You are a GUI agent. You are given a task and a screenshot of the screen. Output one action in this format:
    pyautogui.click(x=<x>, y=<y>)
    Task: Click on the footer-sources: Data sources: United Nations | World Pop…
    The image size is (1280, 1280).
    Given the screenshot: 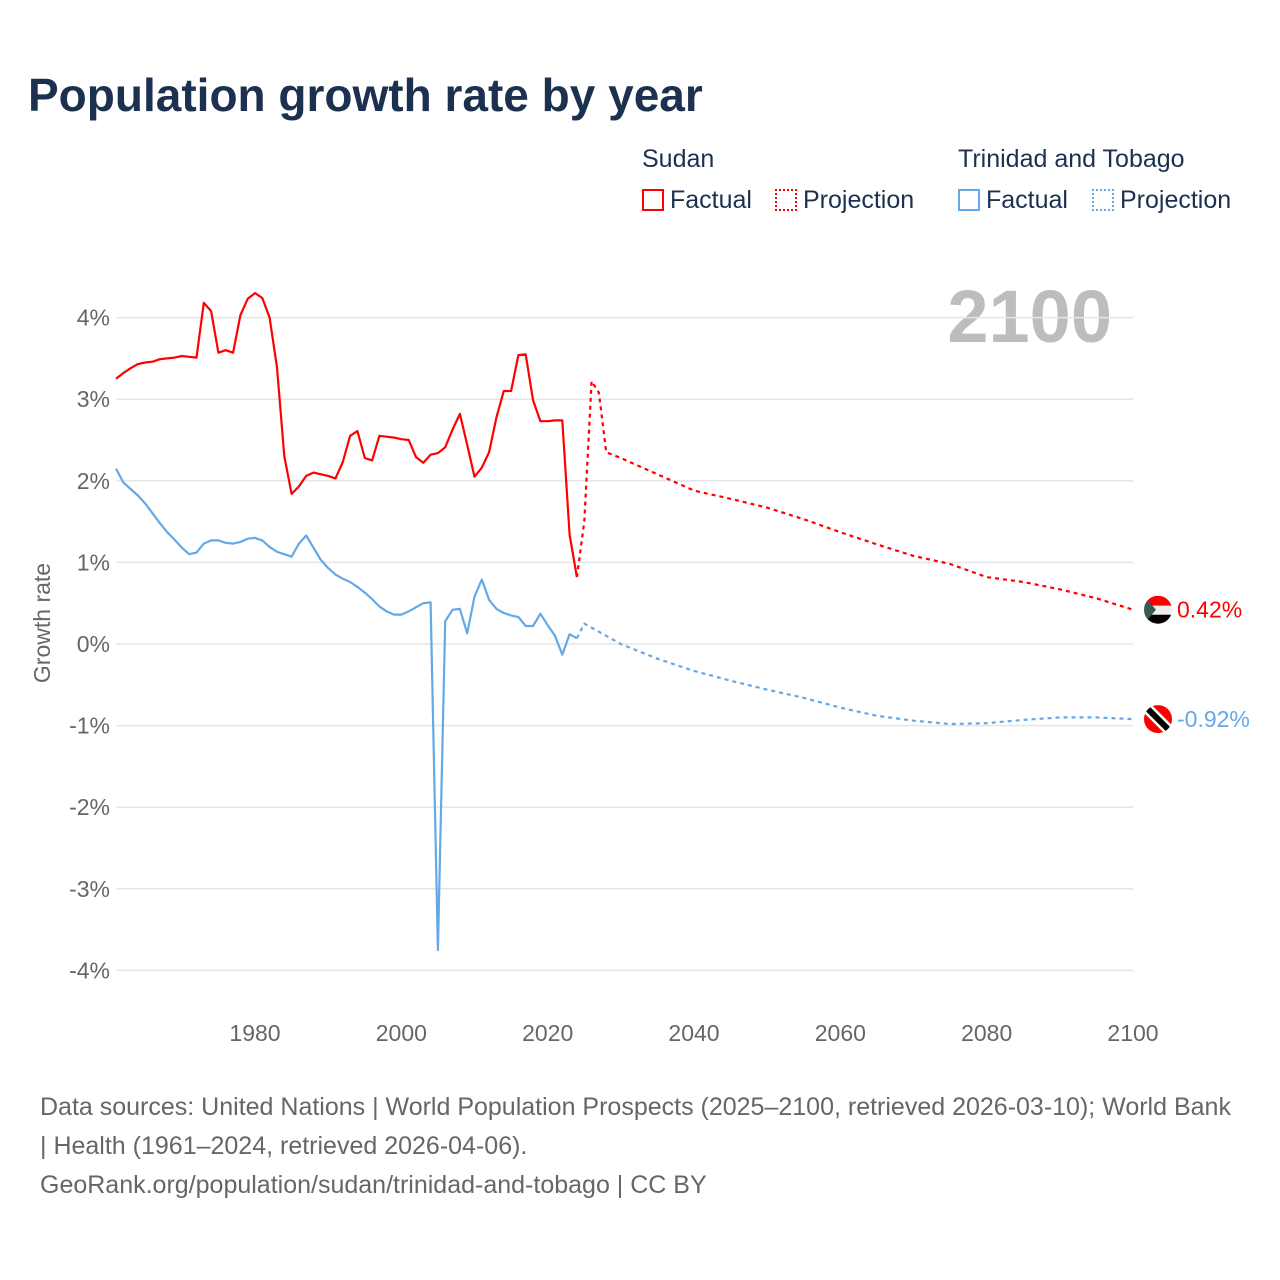 What is the action you would take?
    pyautogui.click(x=635, y=1126)
    